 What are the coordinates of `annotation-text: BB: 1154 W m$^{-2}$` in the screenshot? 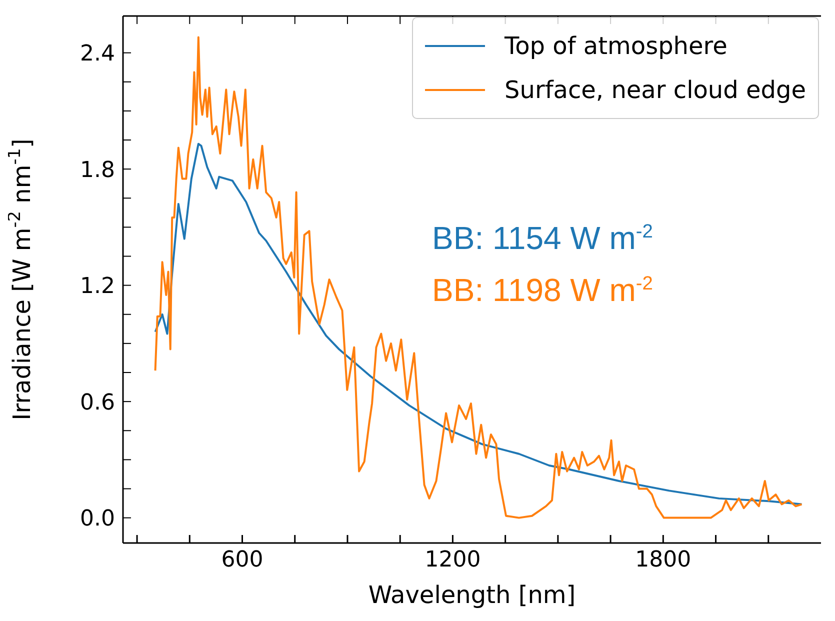 It's located at (542, 238).